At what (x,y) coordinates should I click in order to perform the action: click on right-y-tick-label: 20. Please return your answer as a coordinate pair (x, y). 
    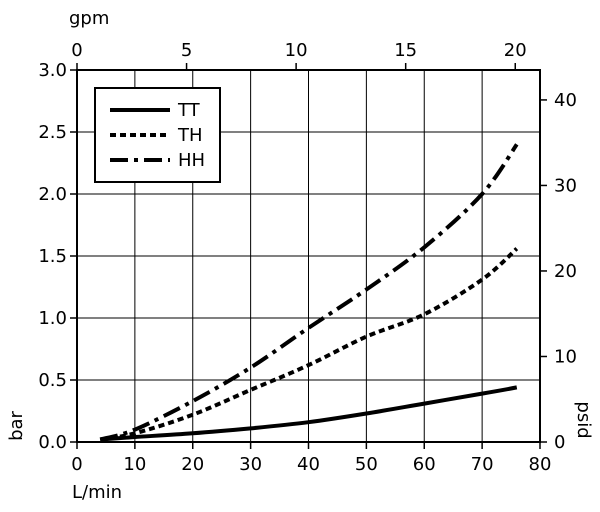
    Looking at the image, I should click on (565, 271).